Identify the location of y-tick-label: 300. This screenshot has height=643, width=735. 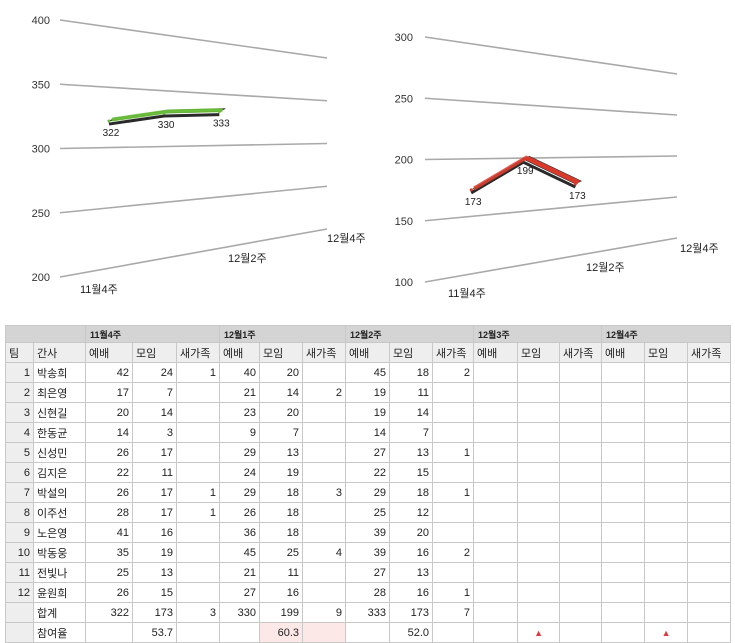
(404, 38).